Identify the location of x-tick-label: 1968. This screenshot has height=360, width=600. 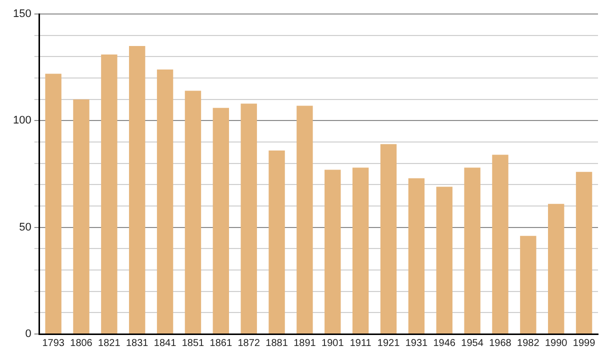
(500, 343).